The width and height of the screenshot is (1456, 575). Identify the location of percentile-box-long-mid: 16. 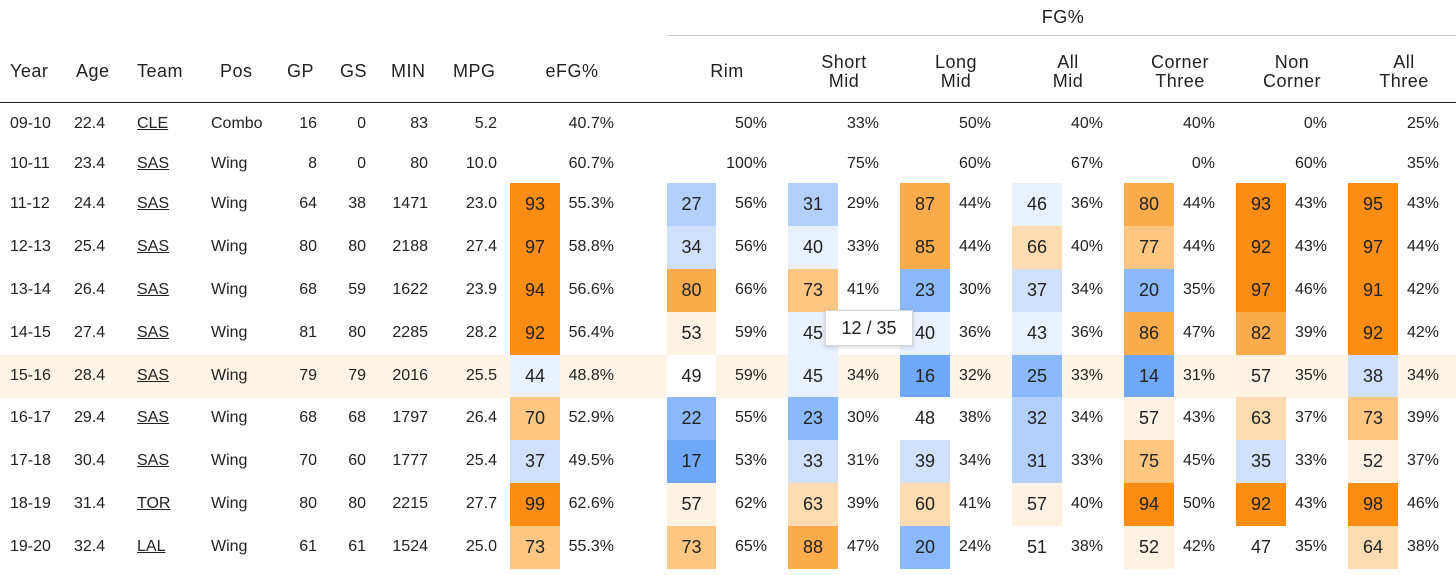
(925, 376).